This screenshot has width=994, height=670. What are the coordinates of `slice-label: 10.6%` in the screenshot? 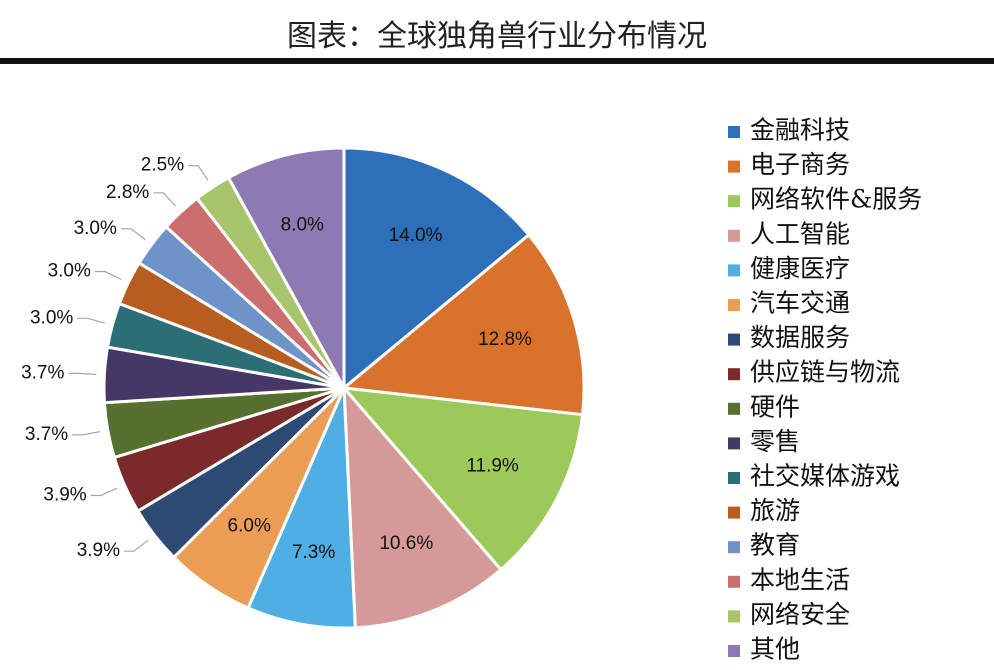 It's located at (406, 543).